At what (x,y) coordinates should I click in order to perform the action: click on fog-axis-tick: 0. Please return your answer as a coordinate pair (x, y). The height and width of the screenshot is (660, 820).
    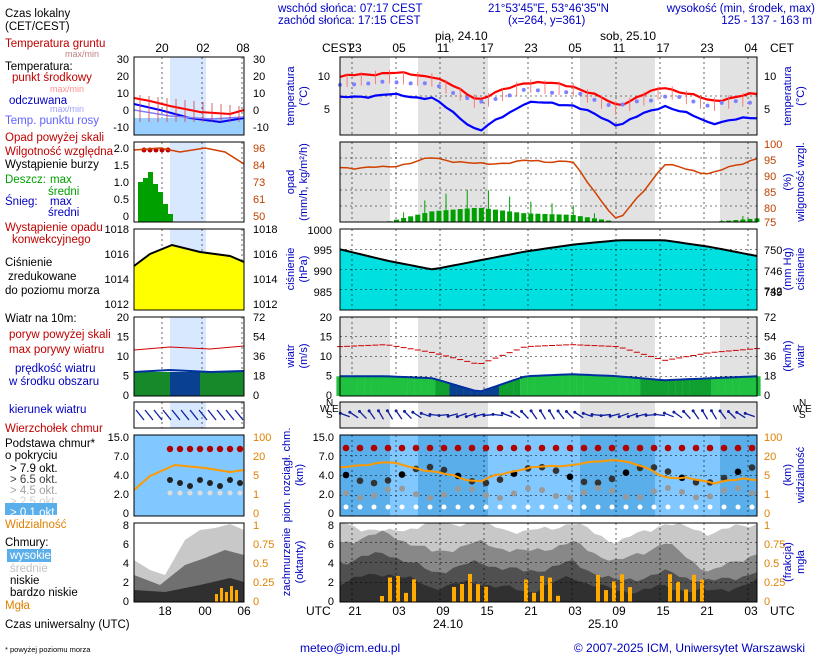
    Looking at the image, I should click on (767, 602).